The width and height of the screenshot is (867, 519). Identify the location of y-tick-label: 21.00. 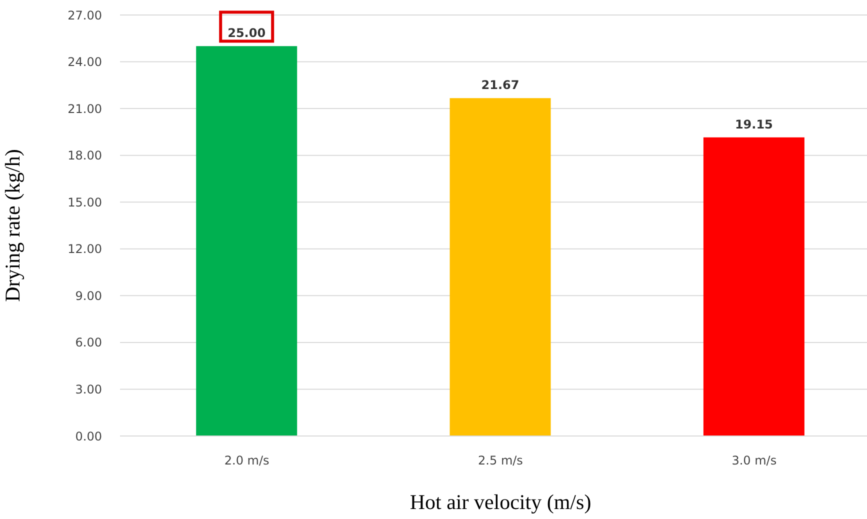
(85, 109).